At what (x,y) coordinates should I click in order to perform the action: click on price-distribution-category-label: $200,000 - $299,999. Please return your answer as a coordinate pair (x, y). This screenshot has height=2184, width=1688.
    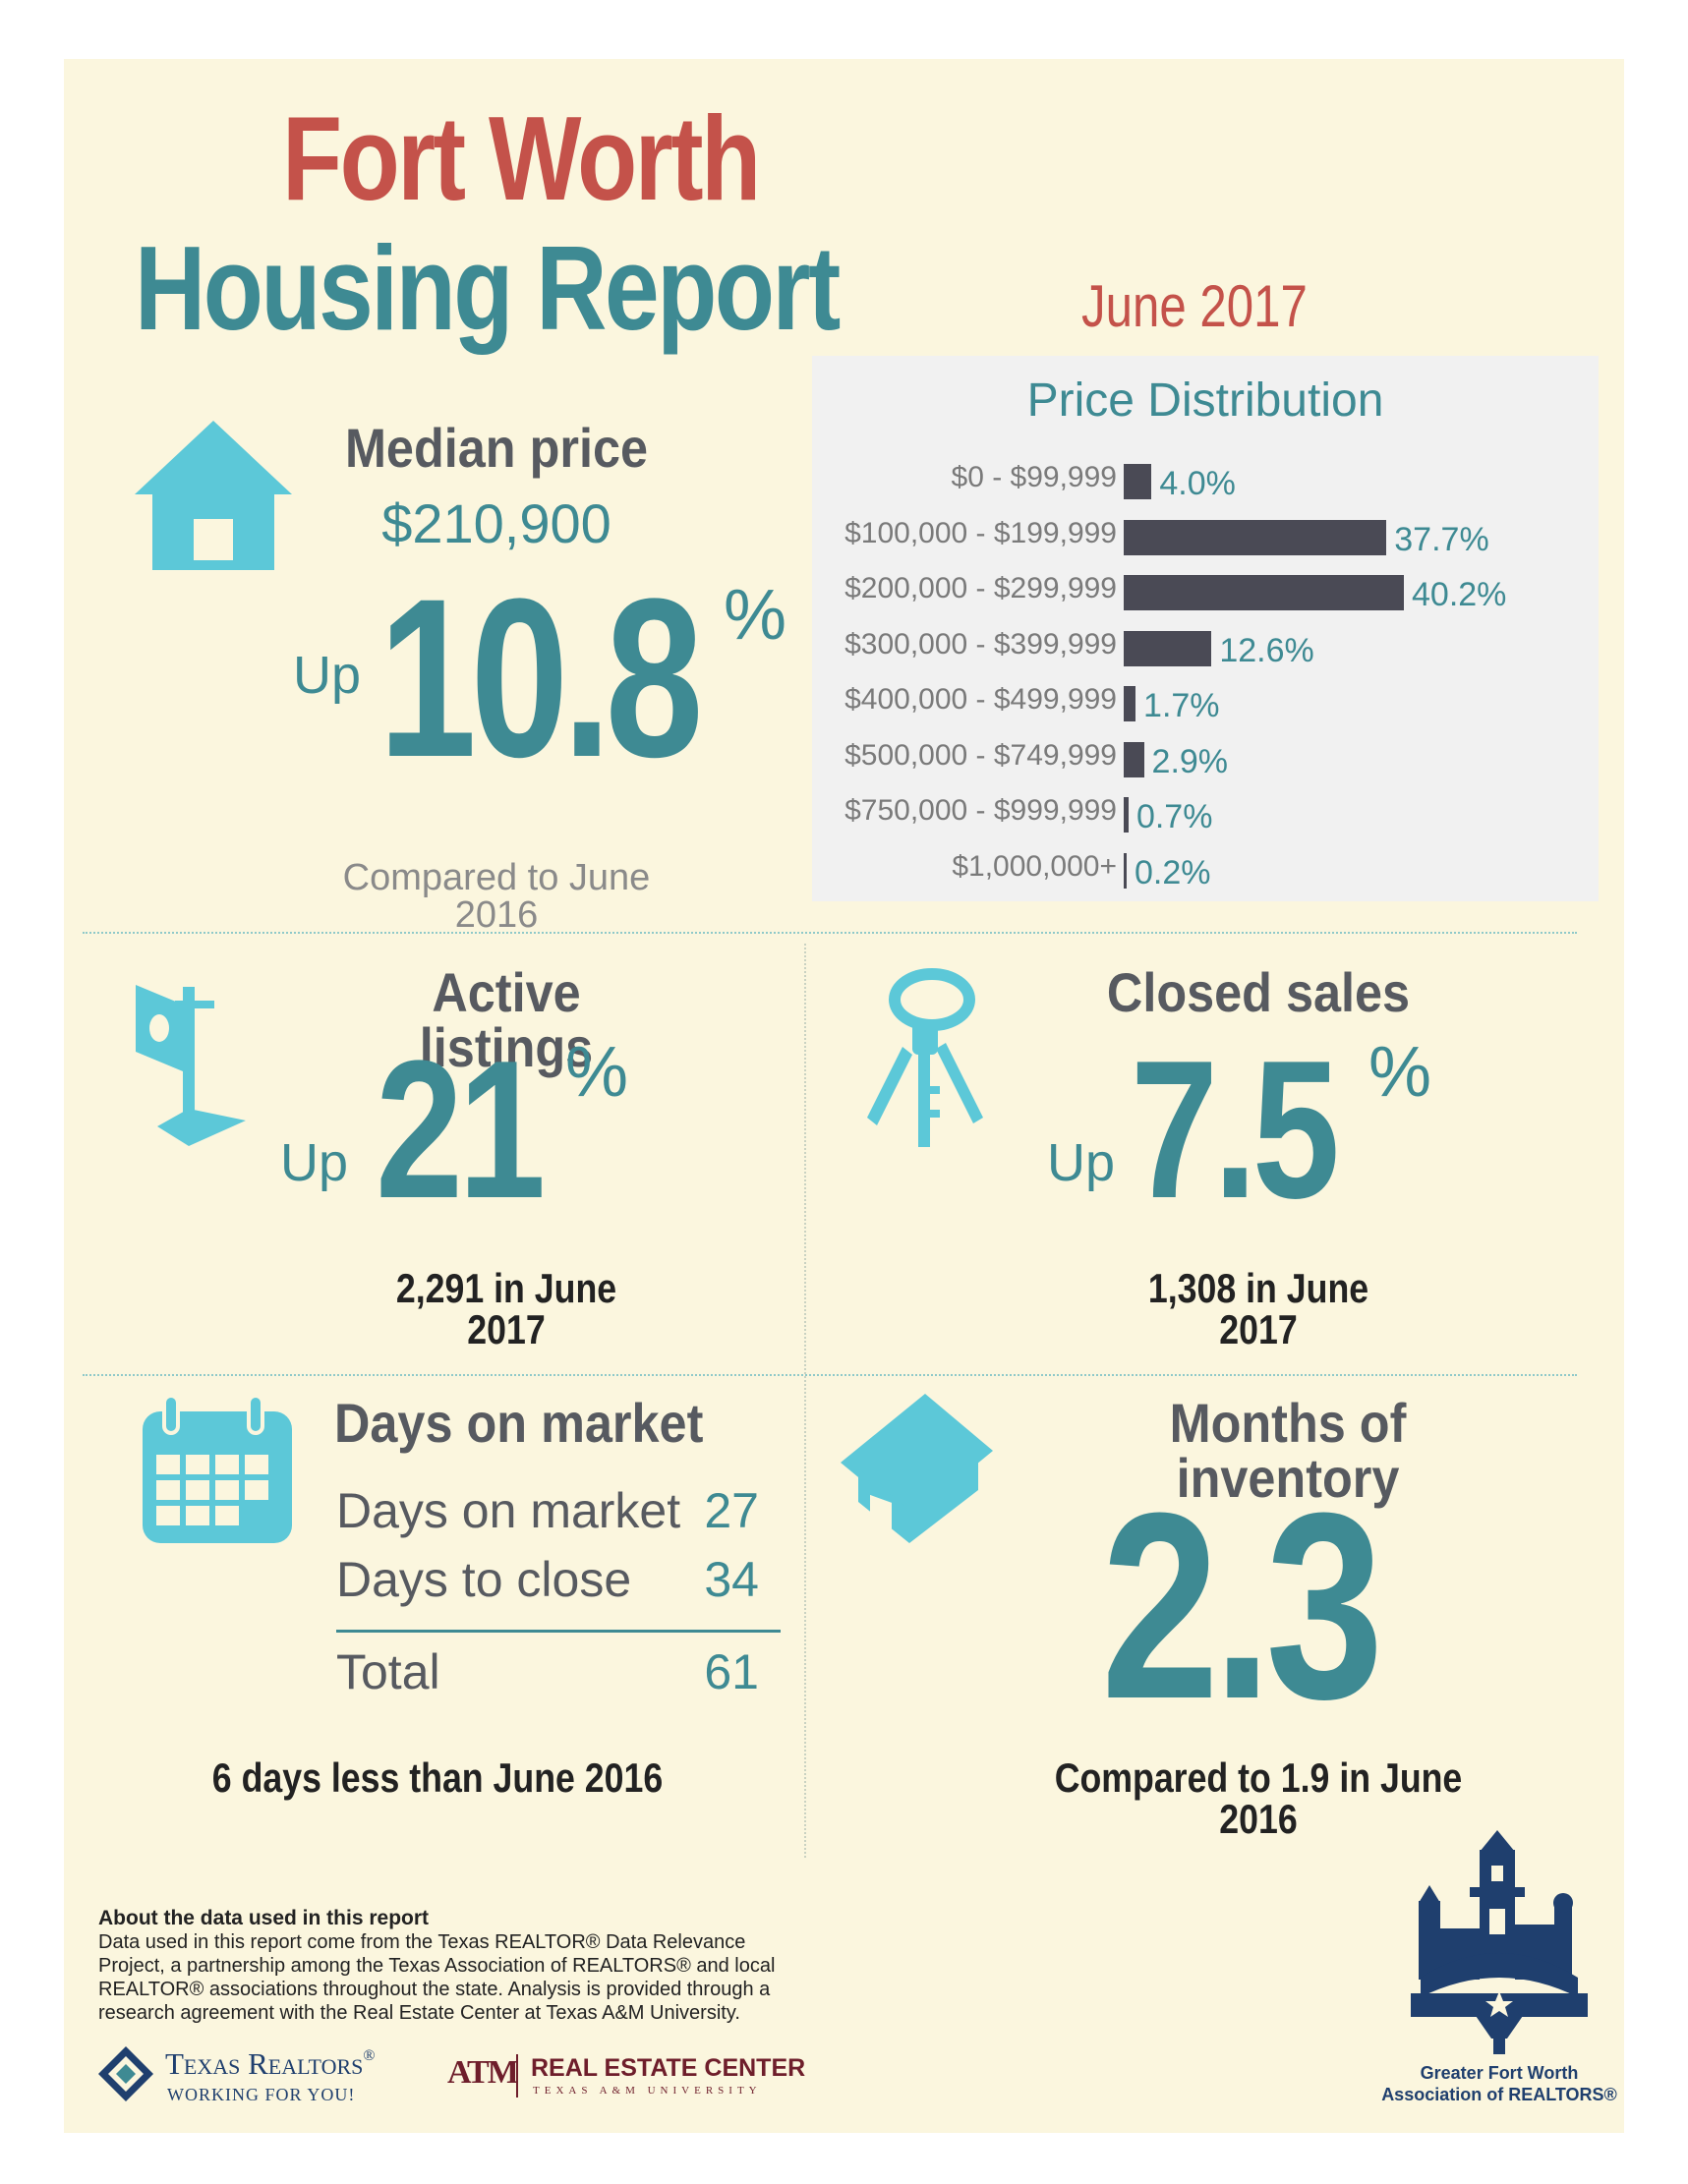
    Looking at the image, I should click on (980, 588).